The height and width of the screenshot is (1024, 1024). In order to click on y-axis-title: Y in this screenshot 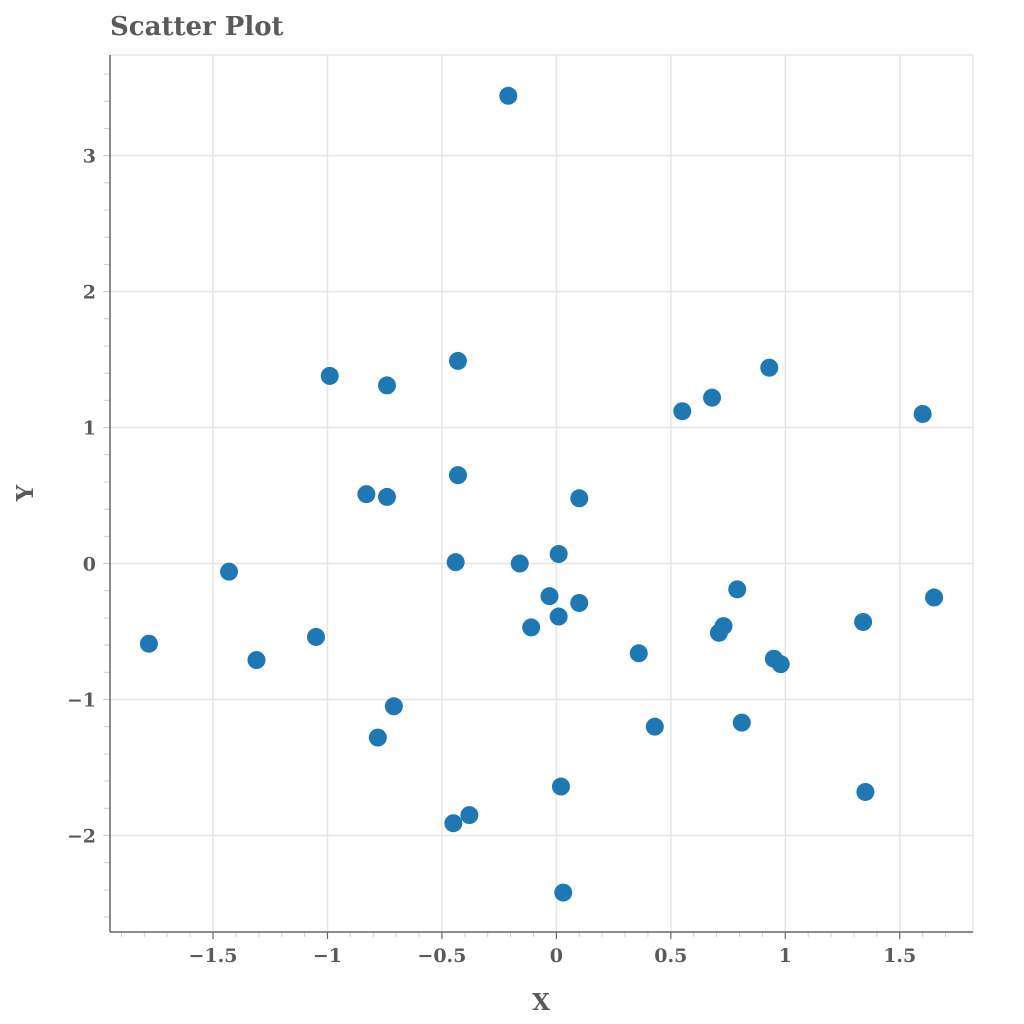, I will do `click(25, 493)`.